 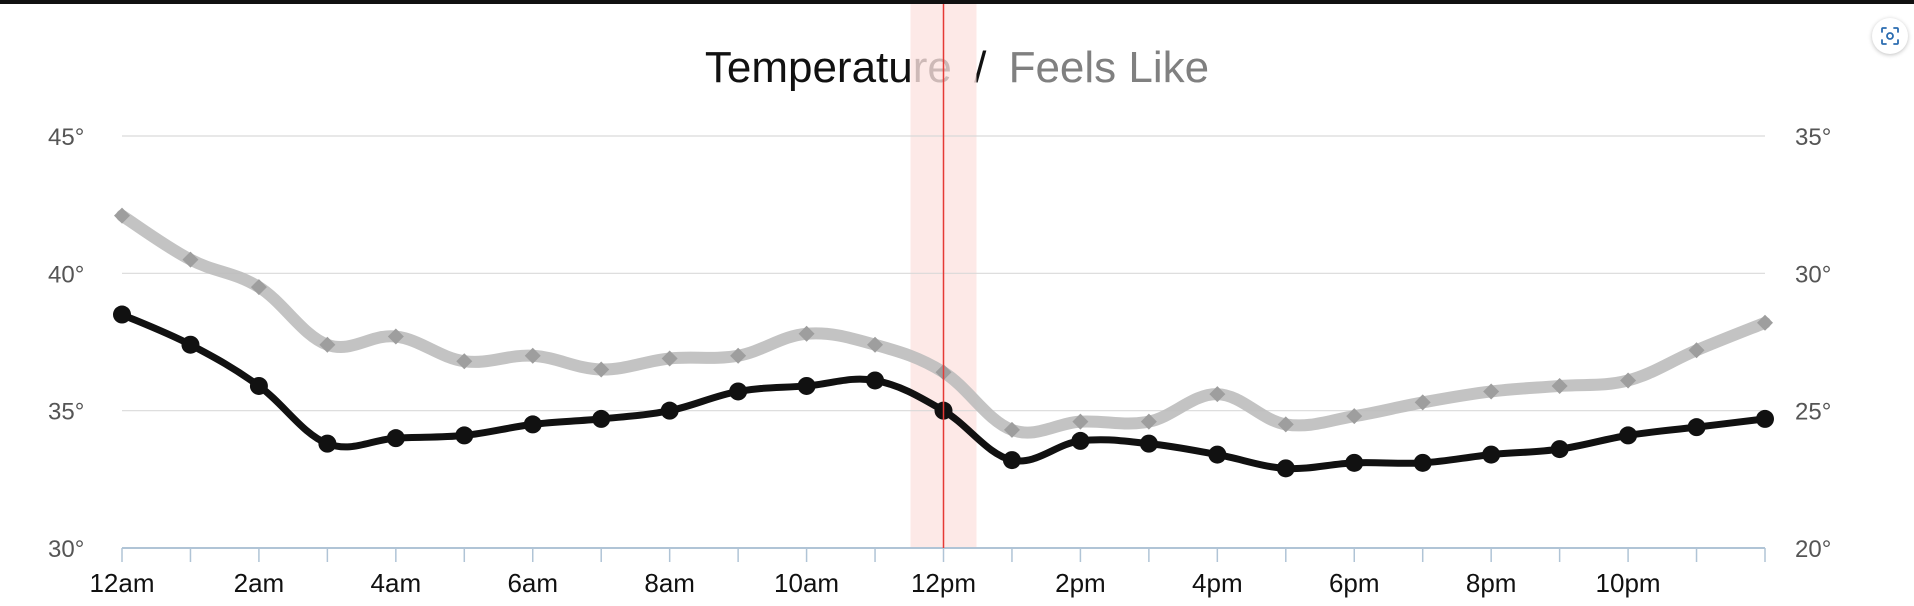 I want to click on x-tick-label: 4pm, so click(x=1217, y=583).